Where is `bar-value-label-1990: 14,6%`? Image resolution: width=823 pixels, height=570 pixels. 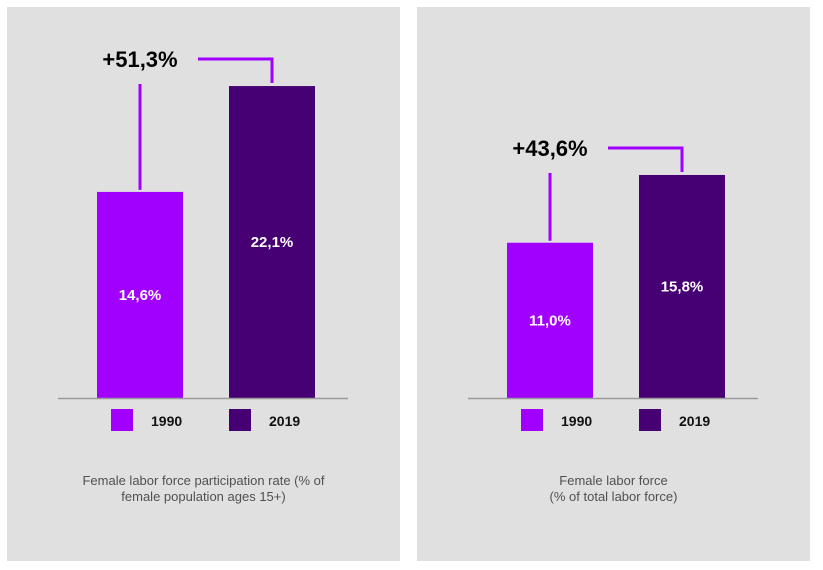 bar-value-label-1990: 14,6% is located at coordinates (140, 295).